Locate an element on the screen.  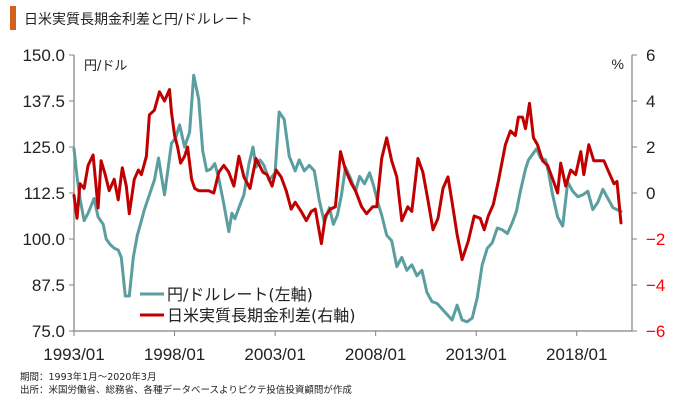
right-tick-label: 2 is located at coordinates (650, 147).